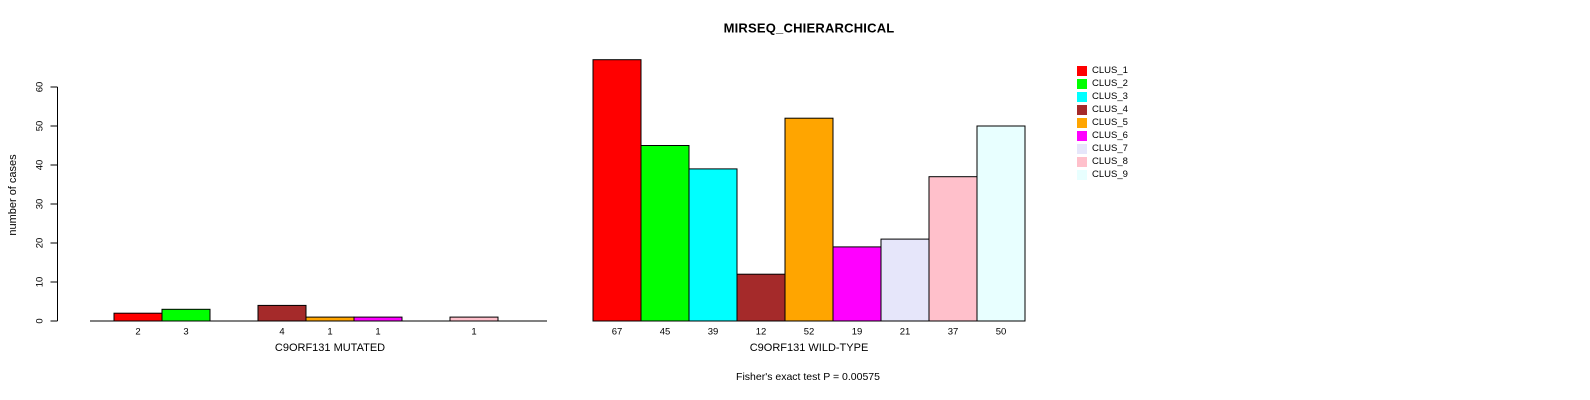  I want to click on bar-clus_5-mutated, so click(330, 319).